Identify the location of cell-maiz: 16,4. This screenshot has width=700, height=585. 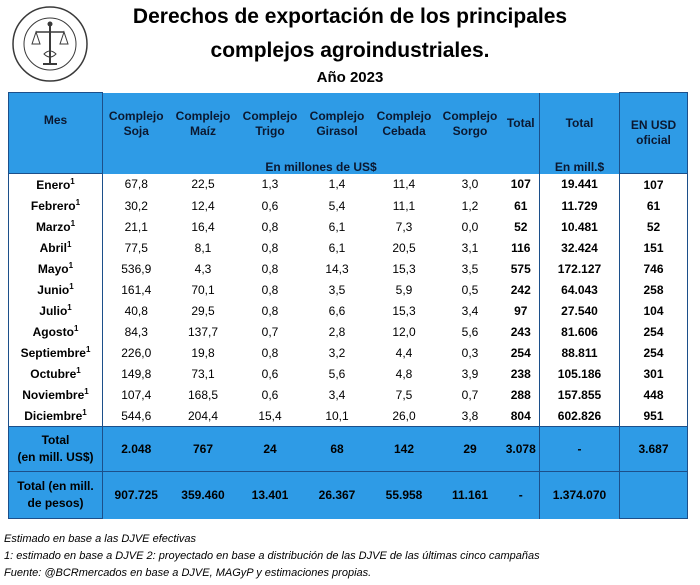
(203, 226).